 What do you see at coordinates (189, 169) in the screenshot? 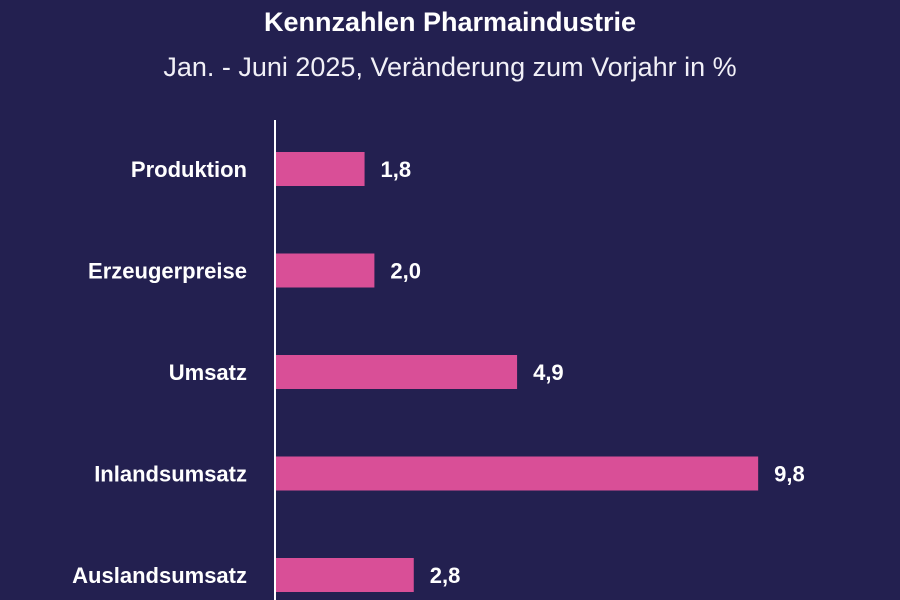
I see `category-label-produktion: Produktion` at bounding box center [189, 169].